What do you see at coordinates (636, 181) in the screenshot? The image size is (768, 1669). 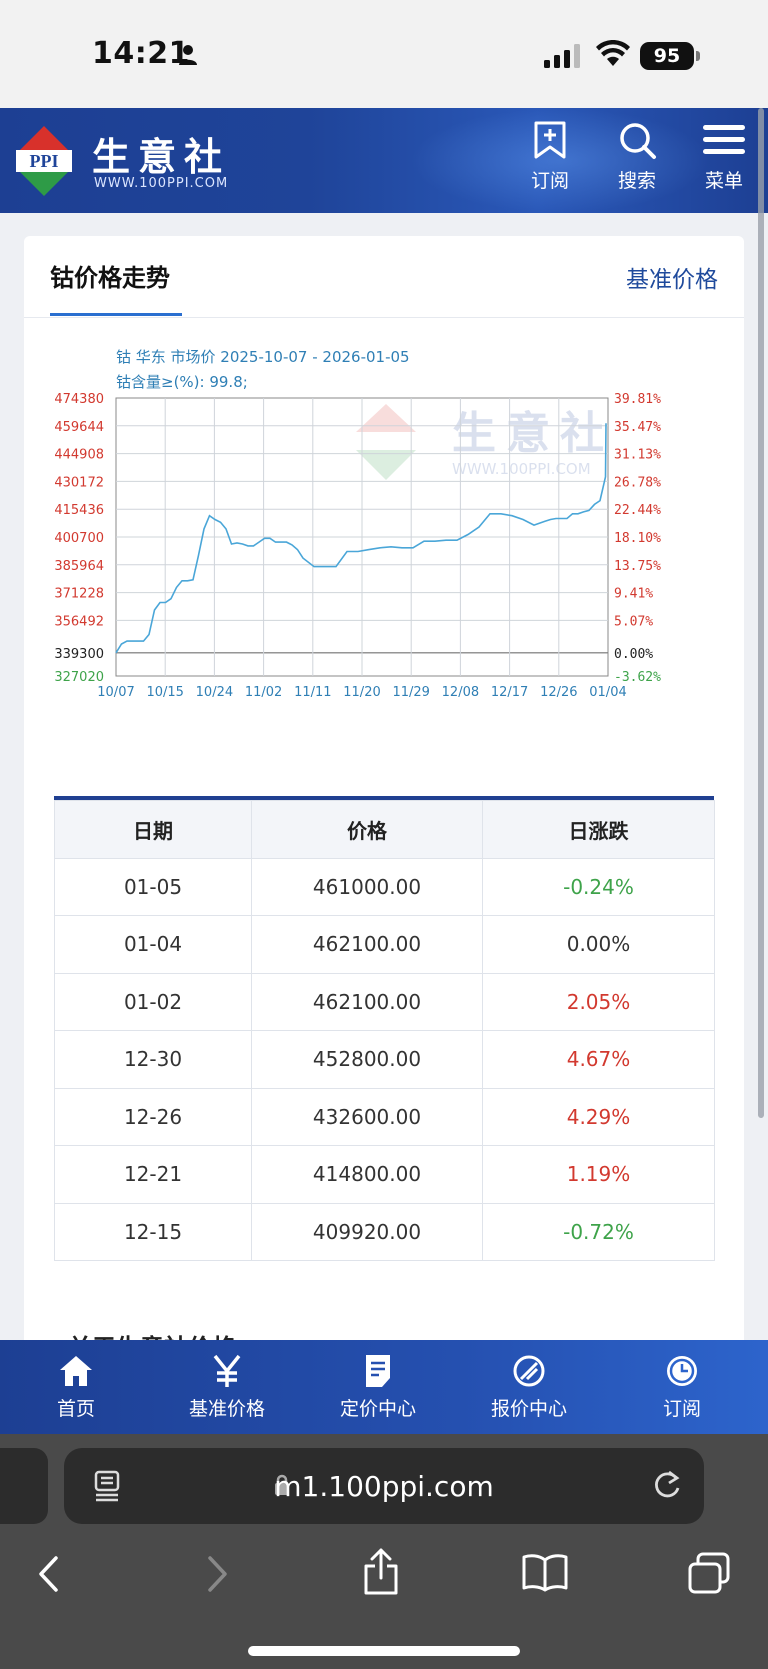 I see `search-label: 搜索` at bounding box center [636, 181].